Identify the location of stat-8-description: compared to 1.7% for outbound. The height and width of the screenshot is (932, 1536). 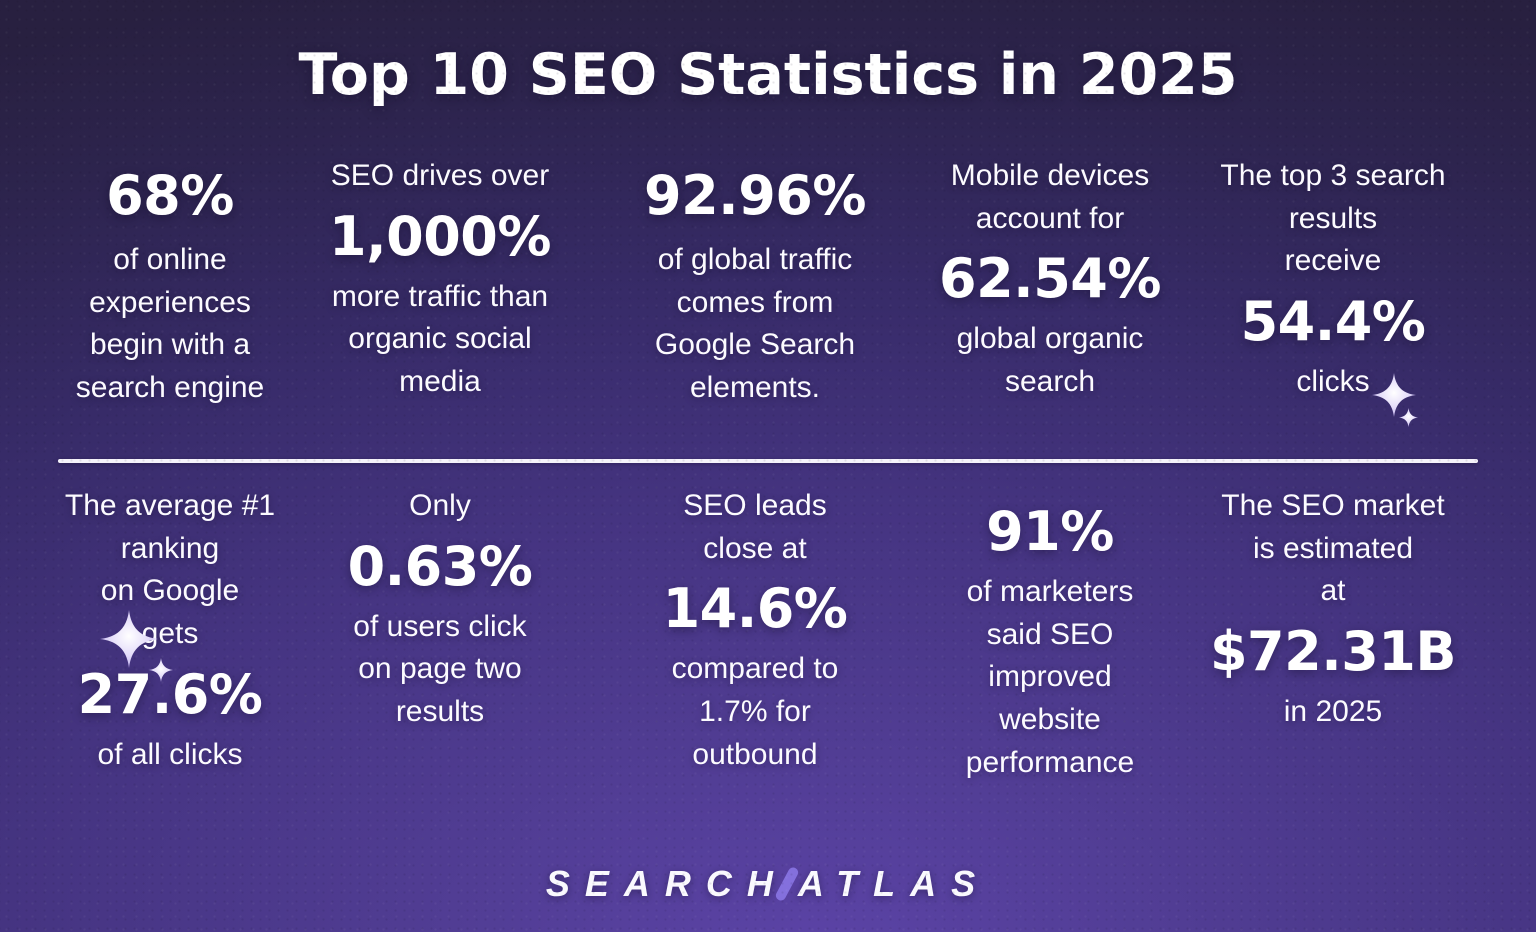
(755, 711).